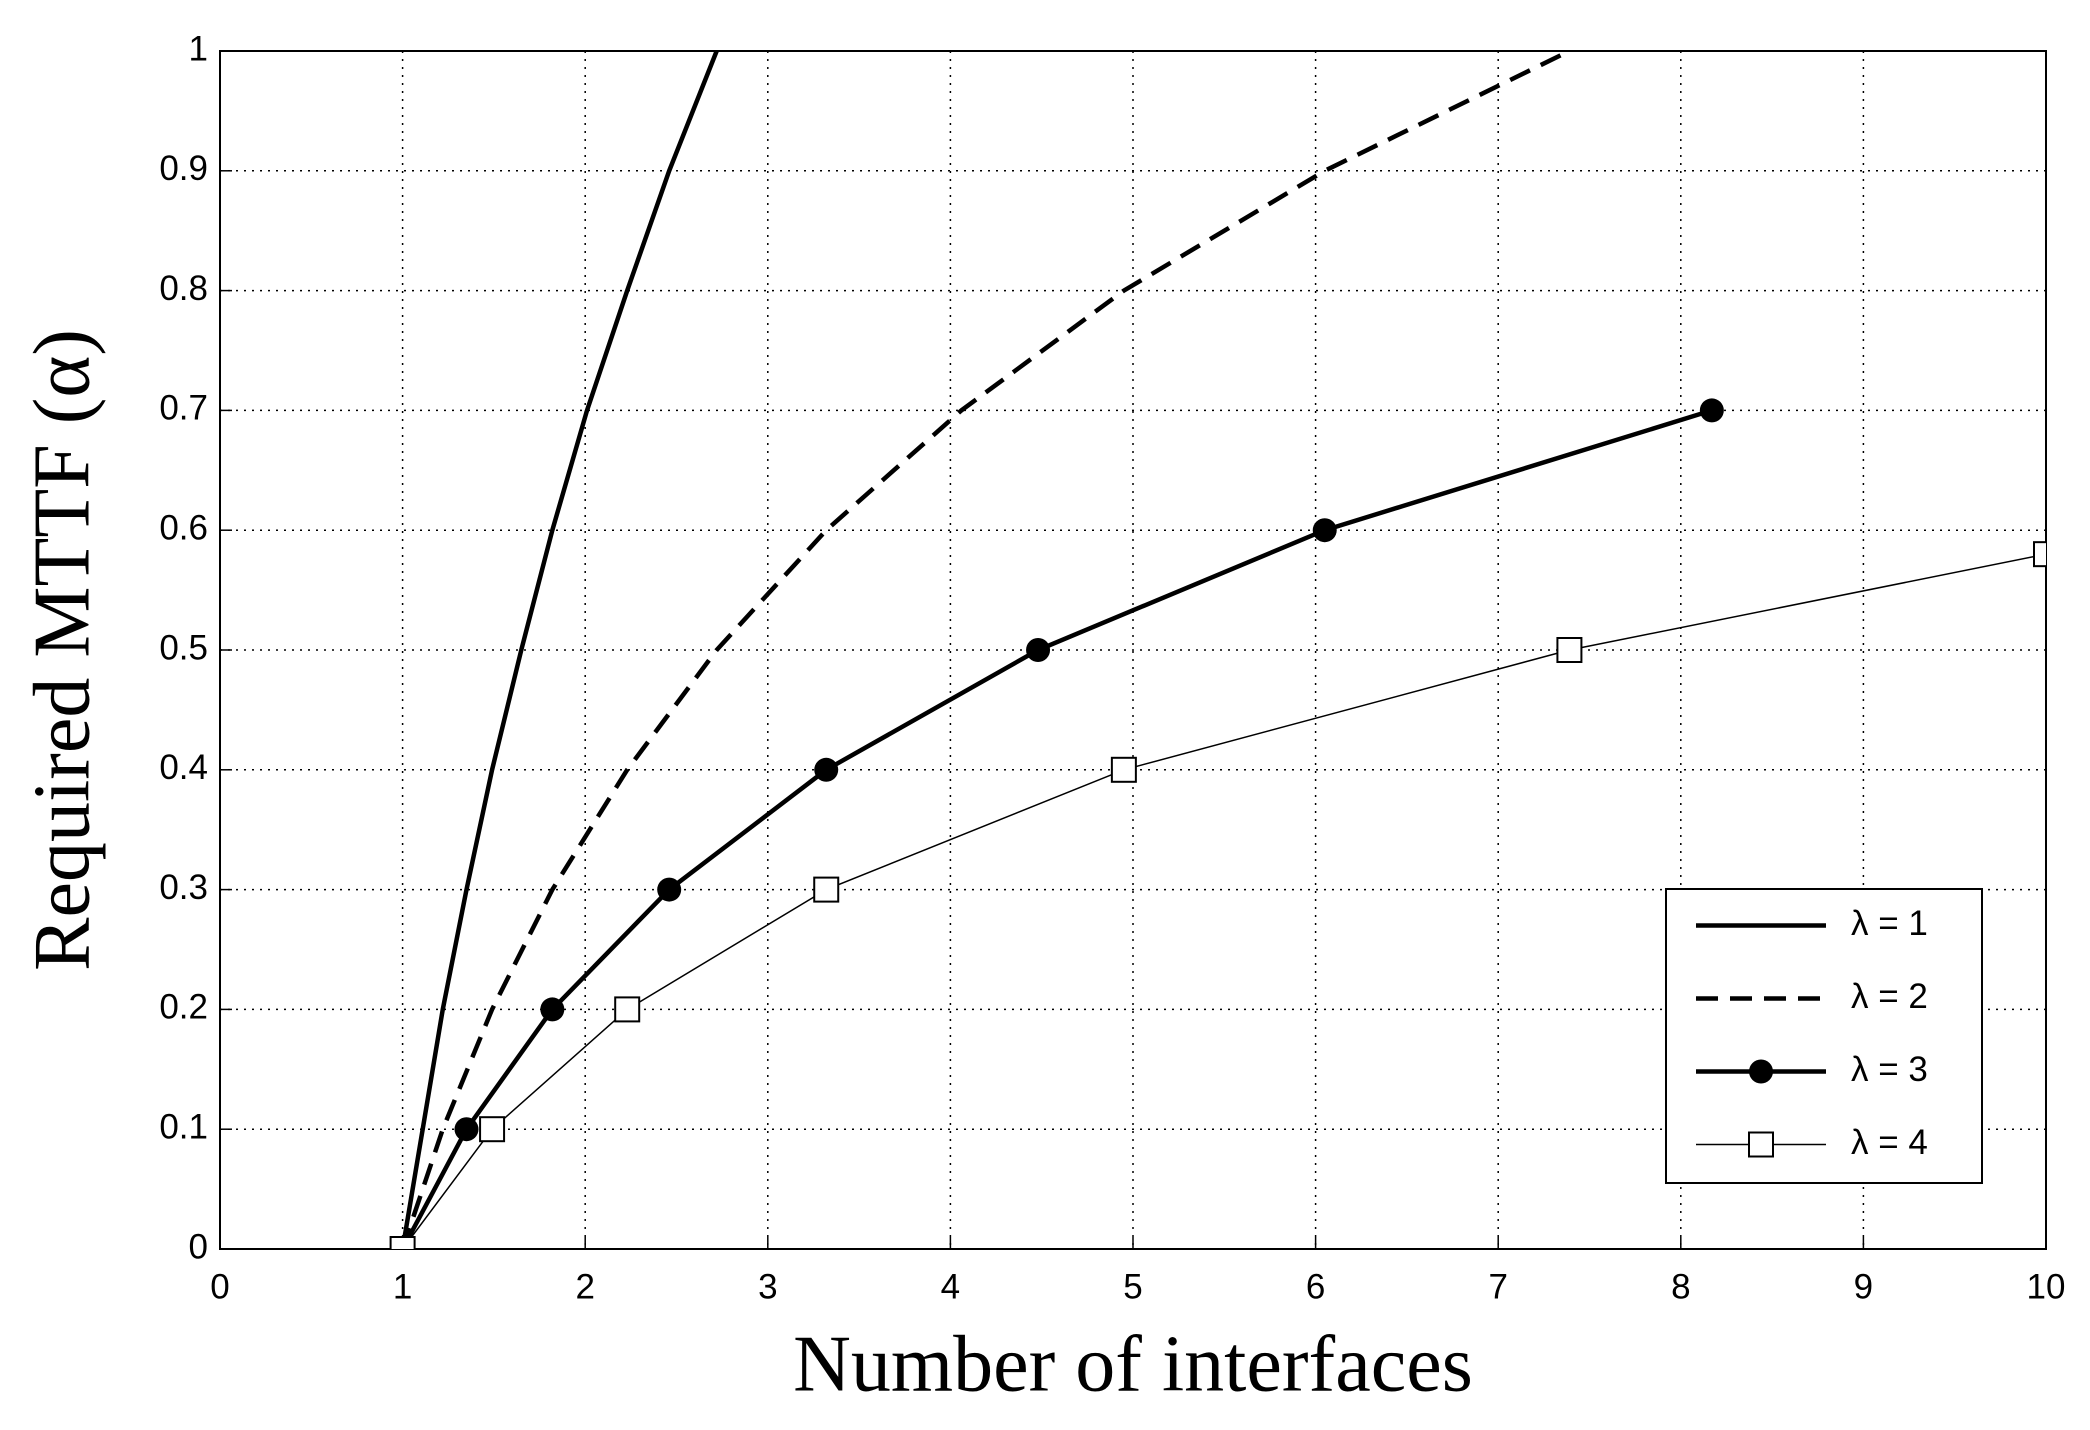  I want to click on legend-label: λ = 4, so click(1889, 1142).